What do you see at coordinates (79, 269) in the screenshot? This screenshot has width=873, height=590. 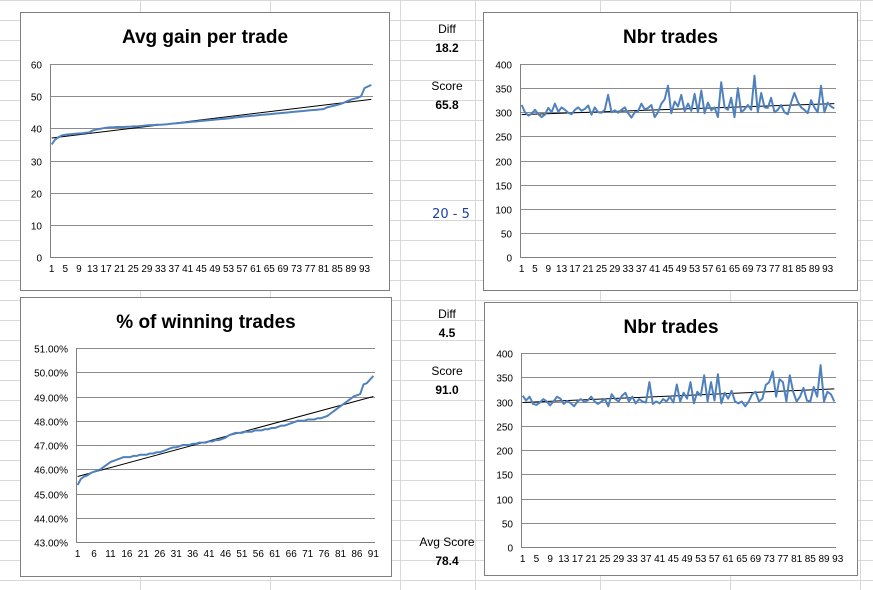 I see `x-tick-label: 9` at bounding box center [79, 269].